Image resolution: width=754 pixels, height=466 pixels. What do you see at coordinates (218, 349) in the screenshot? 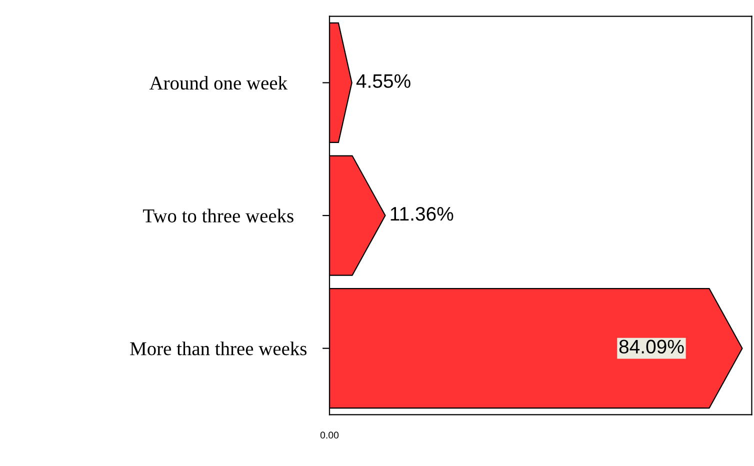
I see `y-tick-label: More than three weeks` at bounding box center [218, 349].